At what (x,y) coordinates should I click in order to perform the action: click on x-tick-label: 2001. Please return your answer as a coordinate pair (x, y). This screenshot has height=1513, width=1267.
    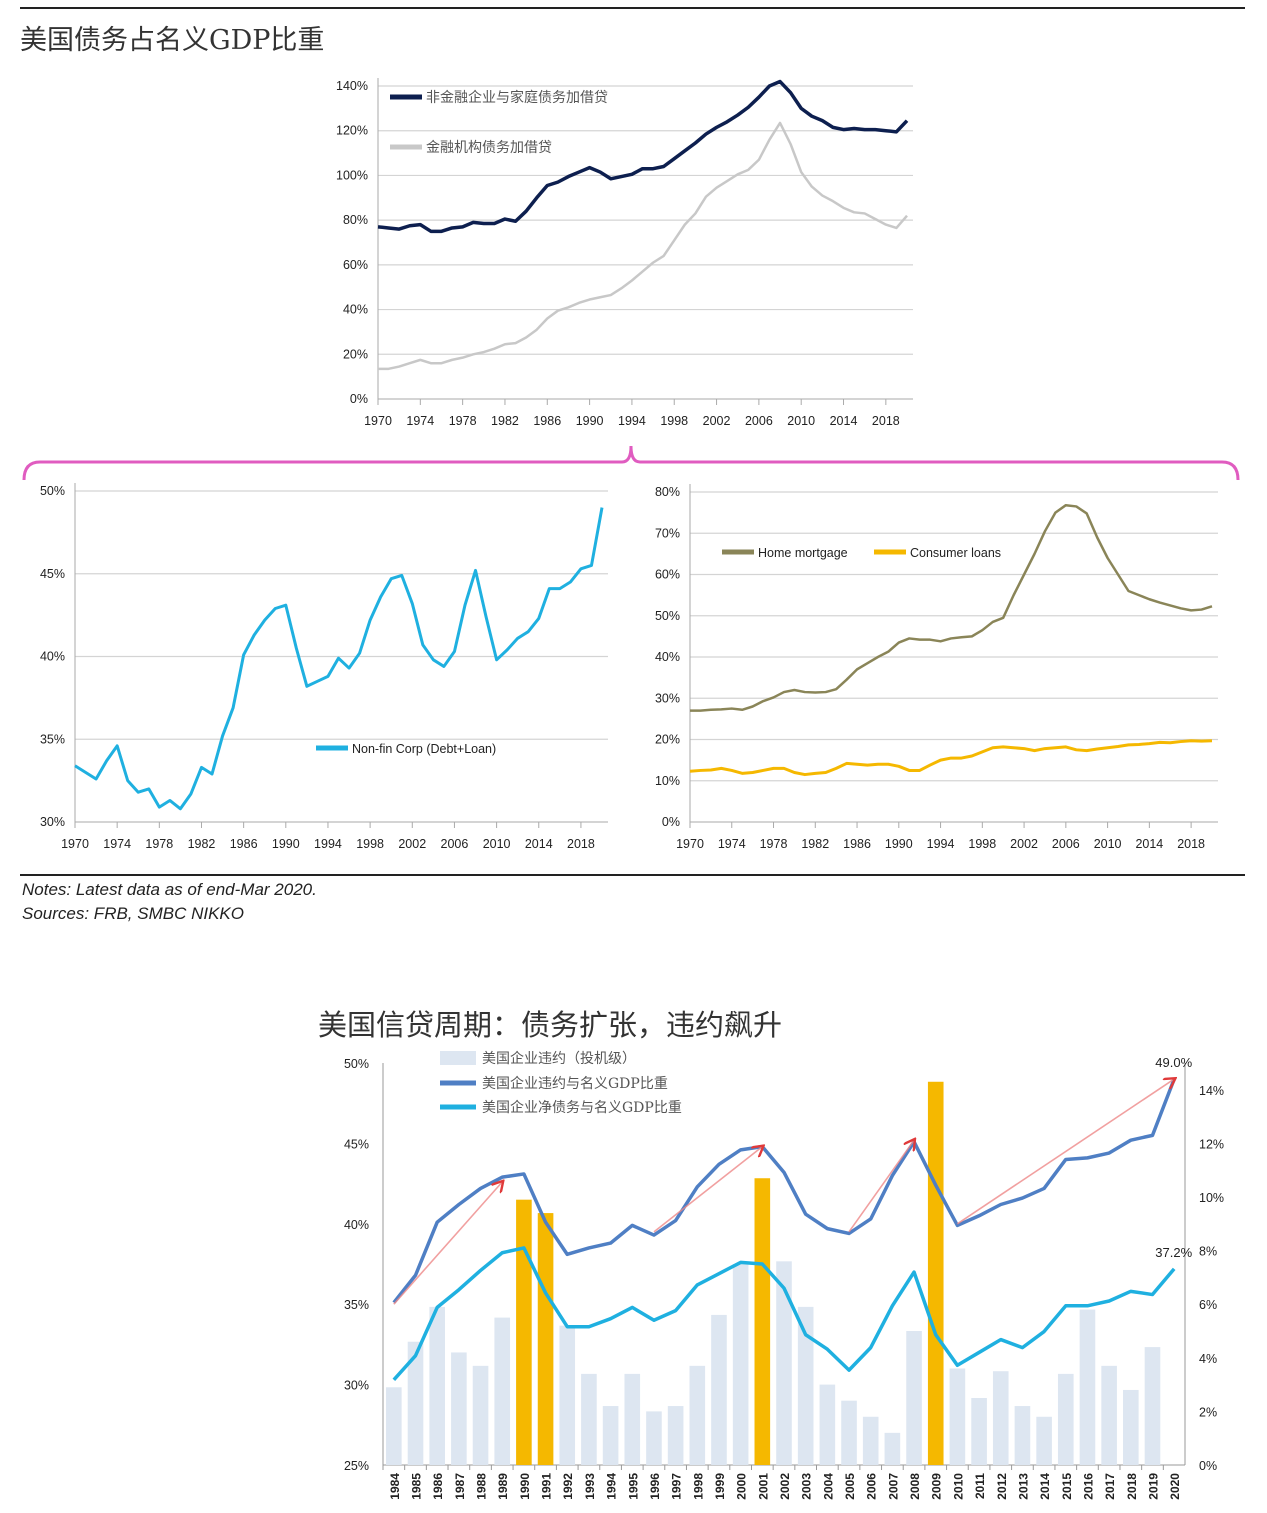
    Looking at the image, I should click on (763, 1486).